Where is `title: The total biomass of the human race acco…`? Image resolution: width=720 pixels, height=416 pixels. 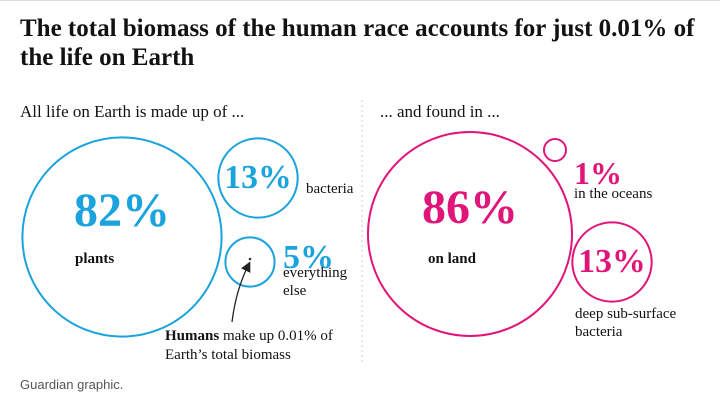
title: The total biomass of the human race acco… is located at coordinates (357, 43).